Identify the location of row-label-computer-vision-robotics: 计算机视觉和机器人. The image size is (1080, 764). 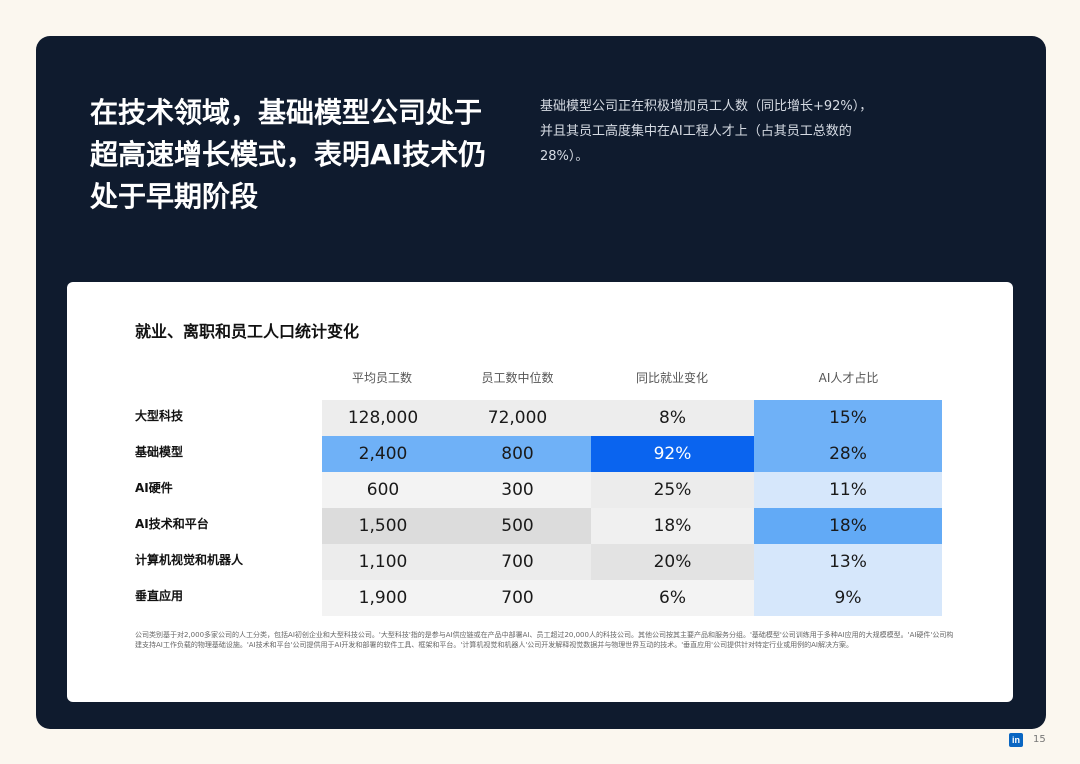
(189, 560).